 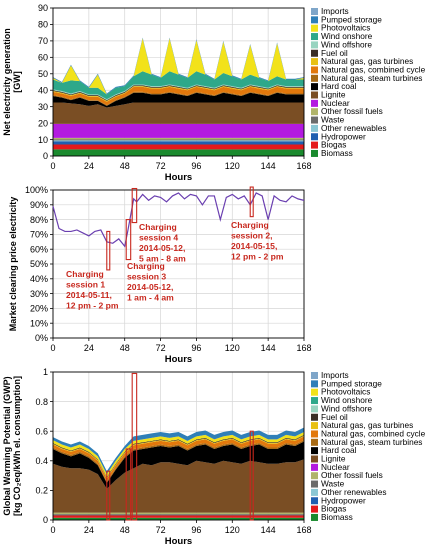 What do you see at coordinates (178, 220) in the screenshot?
I see `price-line` at bounding box center [178, 220].